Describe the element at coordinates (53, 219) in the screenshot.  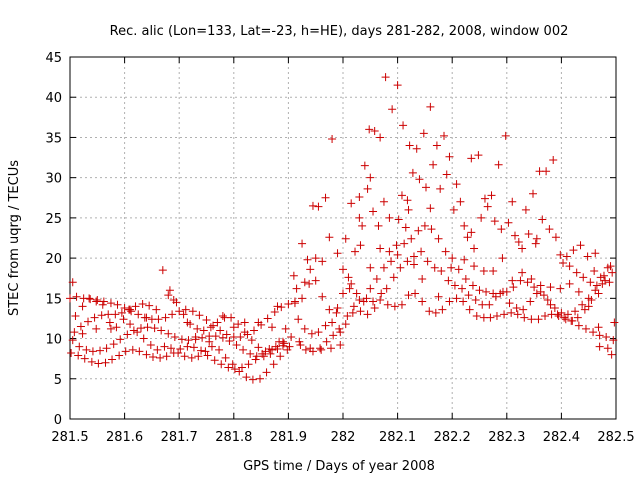
I see `y-tick-label: 25` at that location.